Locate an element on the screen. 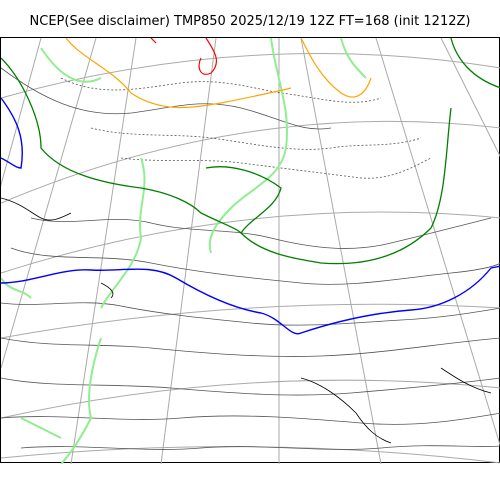 Image resolution: width=500 pixels, height=500 pixels. green-line is located at coordinates (475, 63).